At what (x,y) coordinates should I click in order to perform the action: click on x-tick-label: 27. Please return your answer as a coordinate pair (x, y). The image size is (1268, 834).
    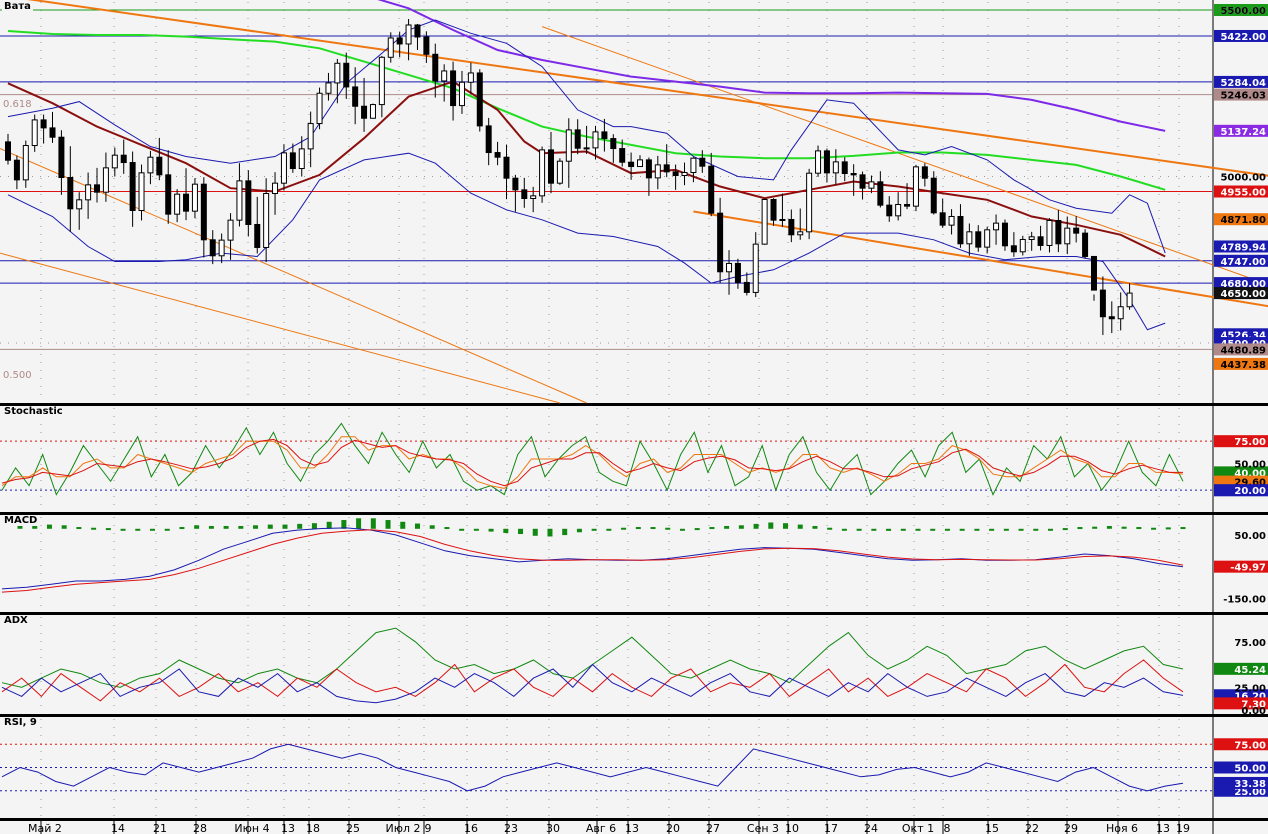
    Looking at the image, I should click on (713, 828).